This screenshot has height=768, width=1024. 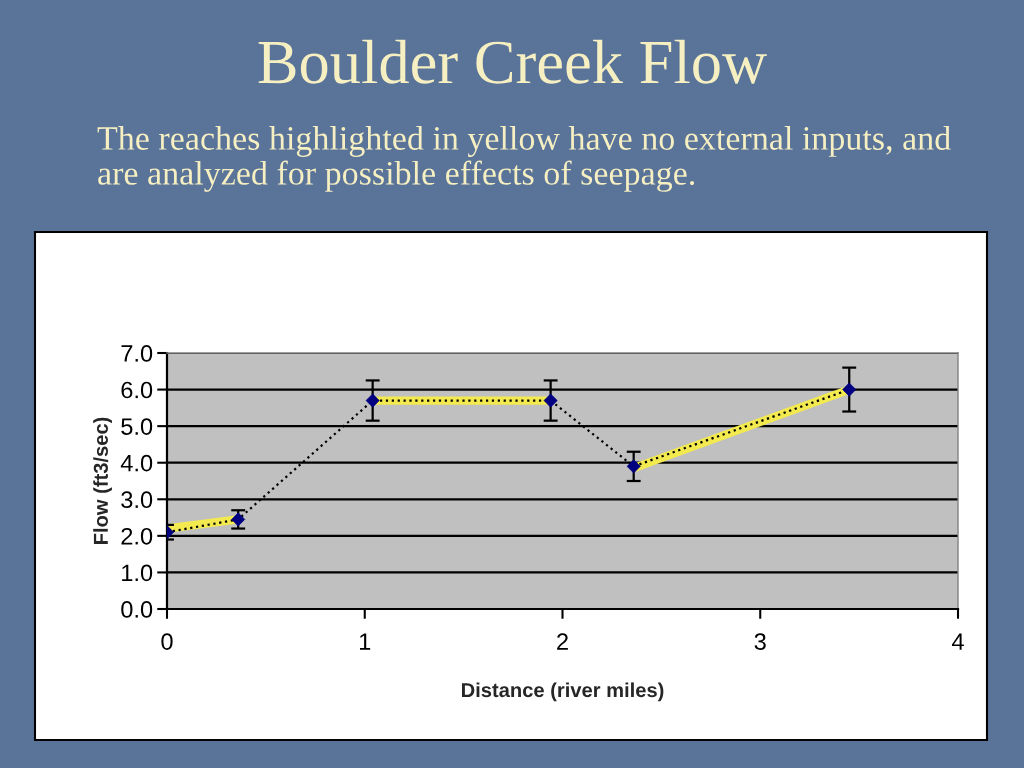 What do you see at coordinates (957, 641) in the screenshot?
I see `x-tick-label: 4` at bounding box center [957, 641].